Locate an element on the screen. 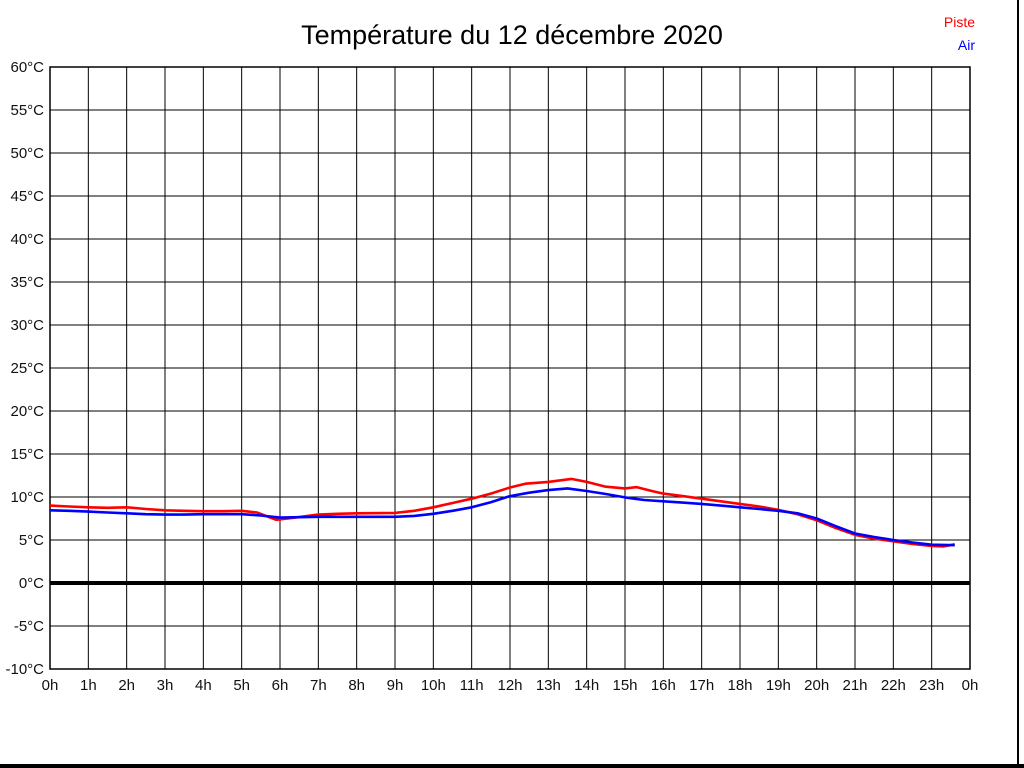 The height and width of the screenshot is (768, 1024). x-tick-label: 18h is located at coordinates (739, 685).